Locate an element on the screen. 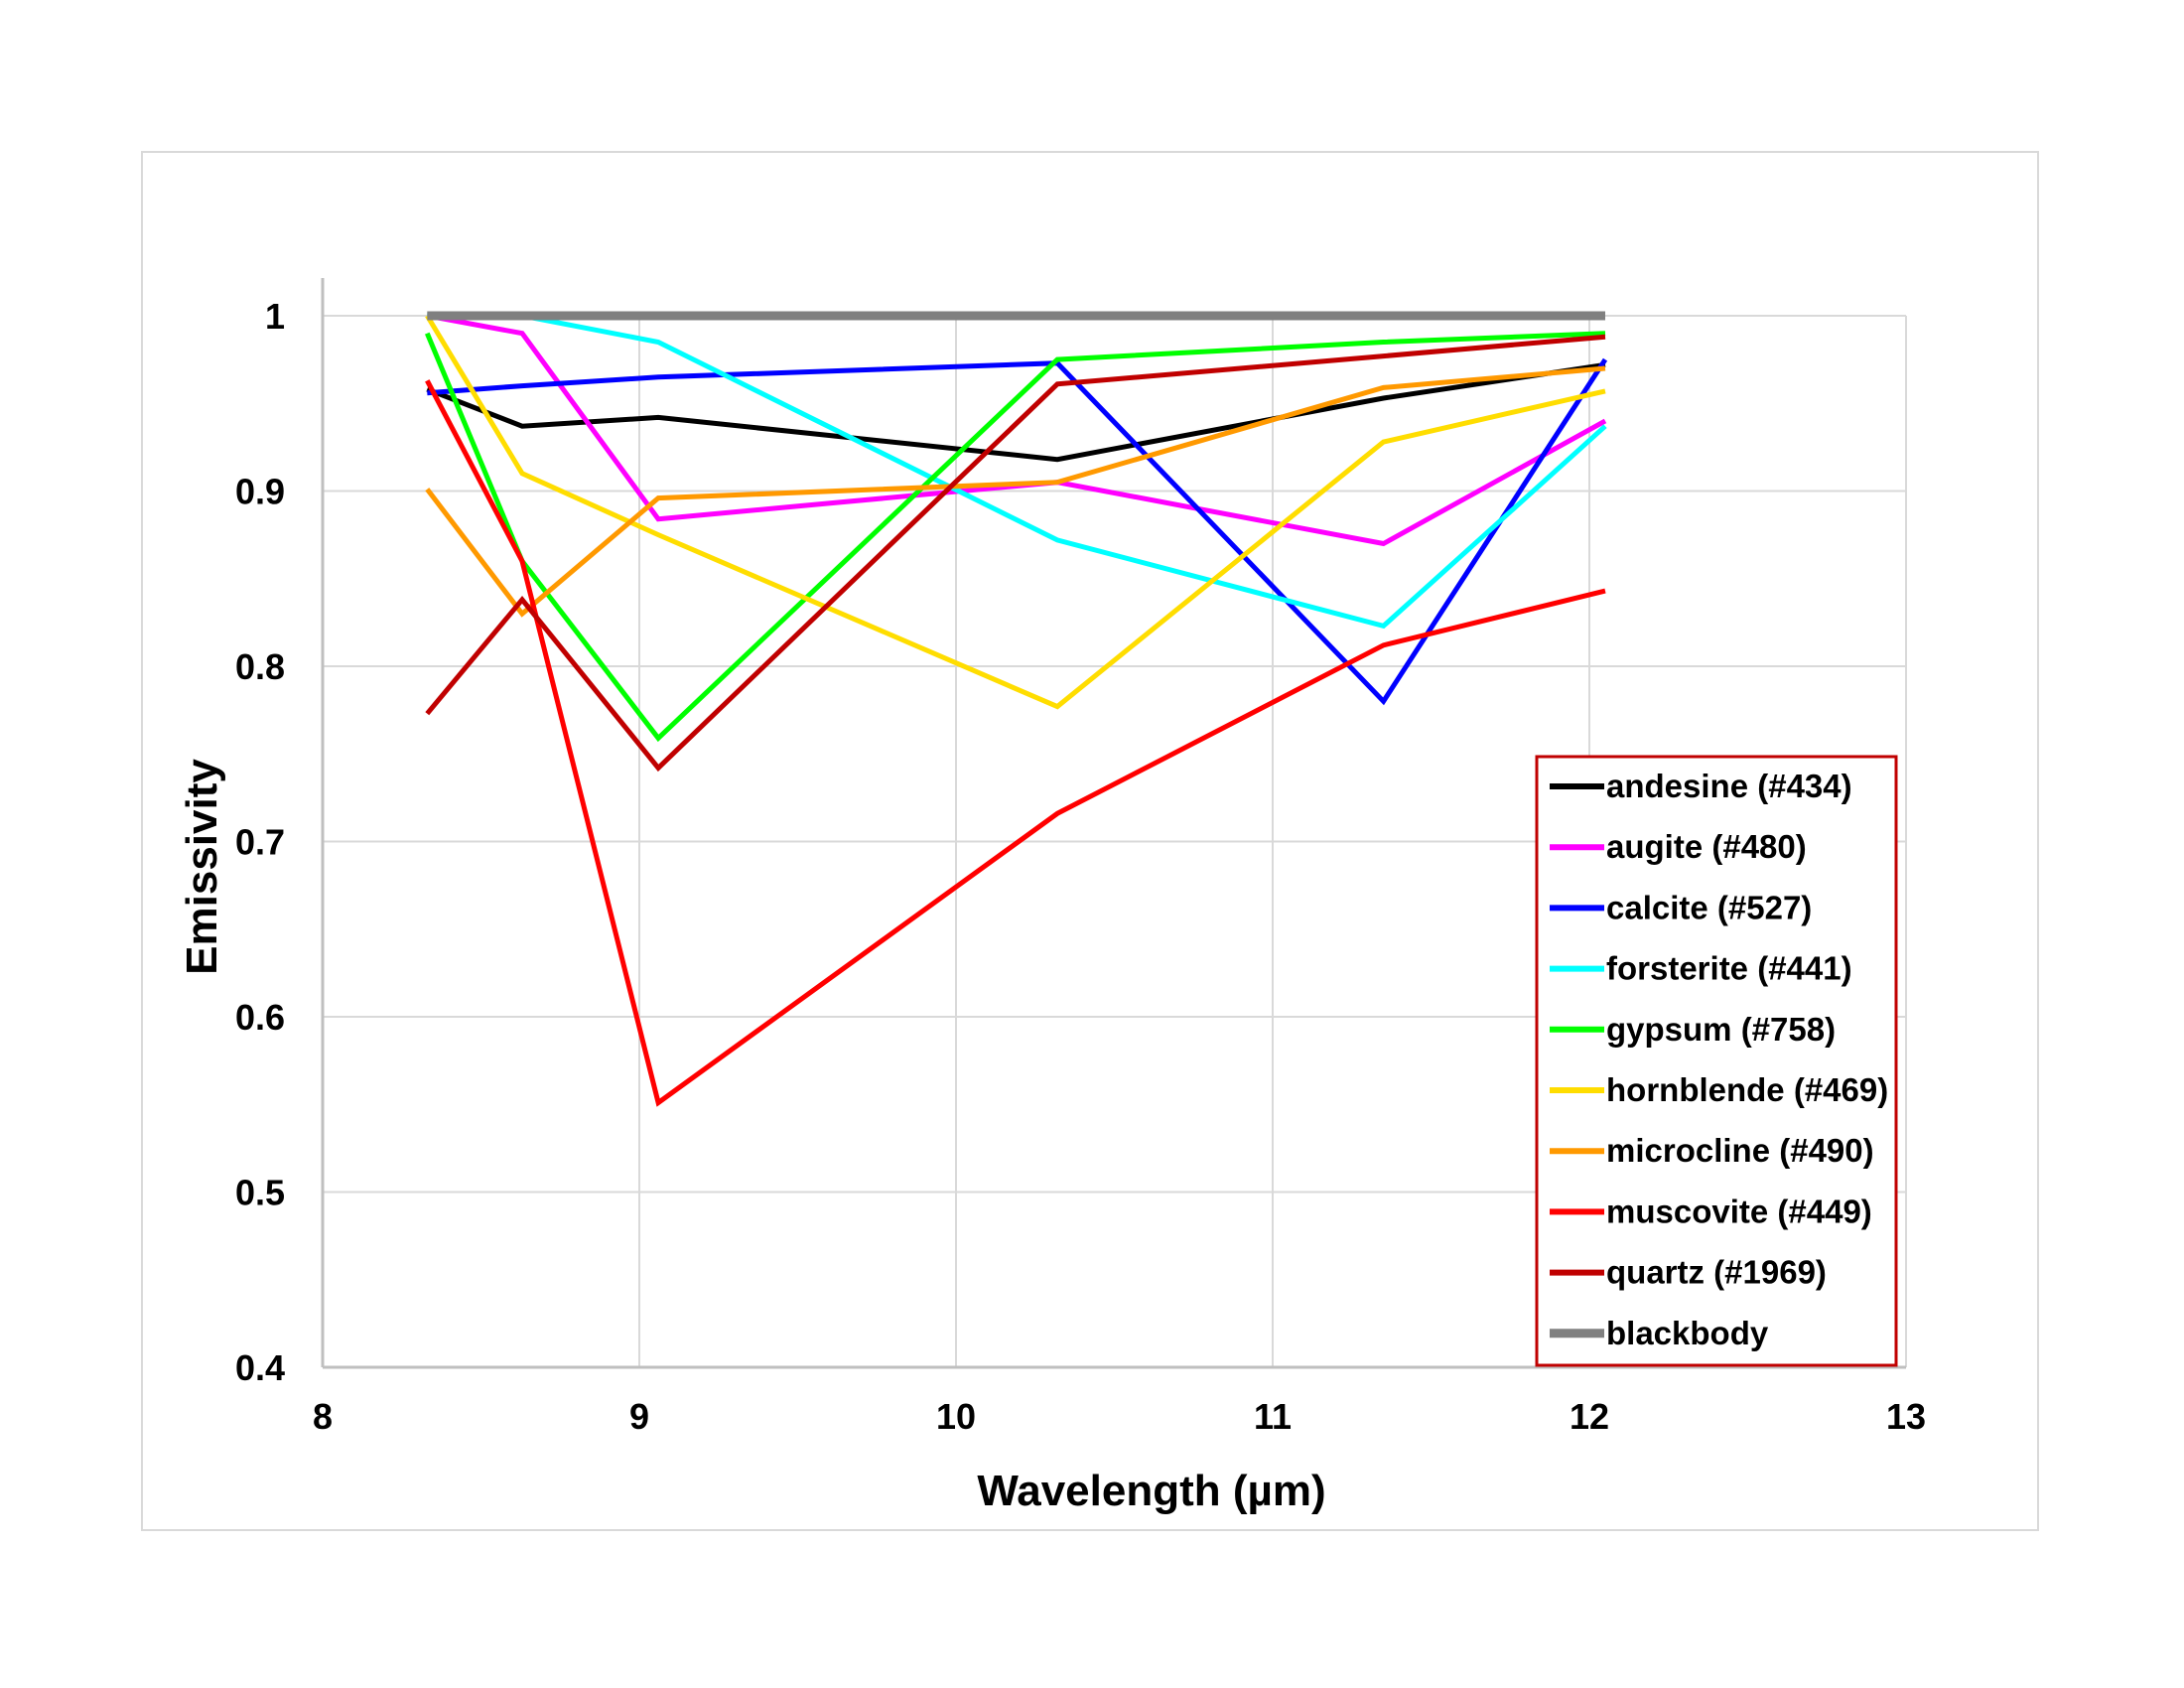 The height and width of the screenshot is (1688, 2184). y-axis-title: Emissivity is located at coordinates (202, 867).